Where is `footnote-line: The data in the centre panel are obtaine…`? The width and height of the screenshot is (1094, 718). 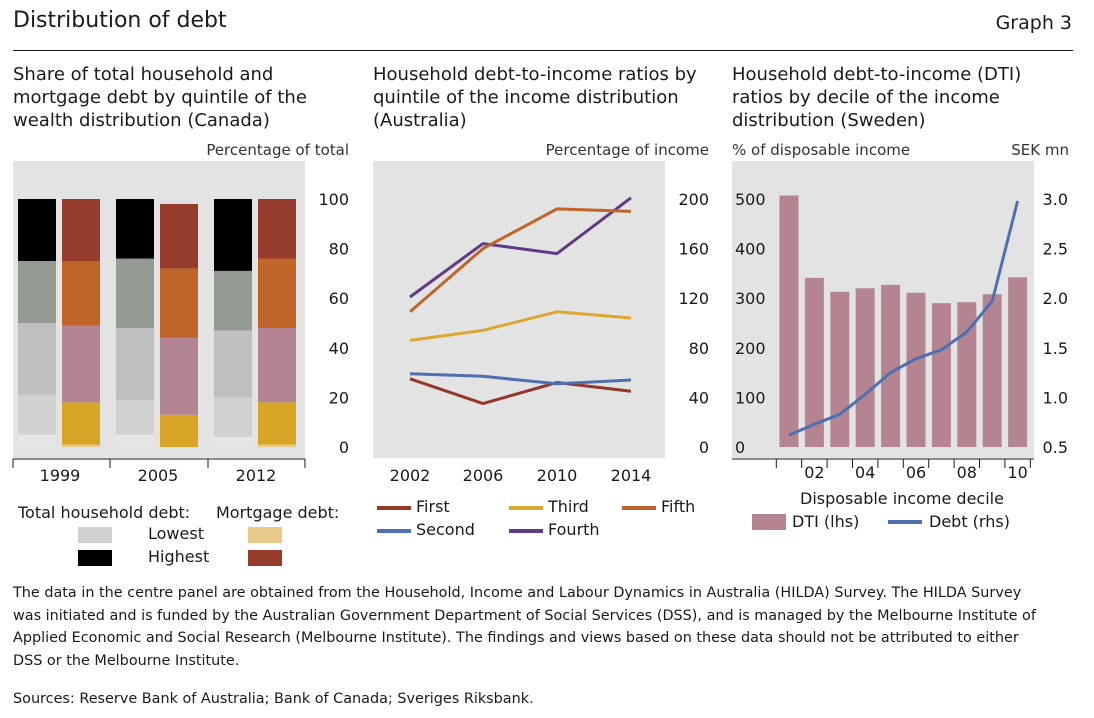 footnote-line: The data in the centre panel are obtaine… is located at coordinates (517, 593).